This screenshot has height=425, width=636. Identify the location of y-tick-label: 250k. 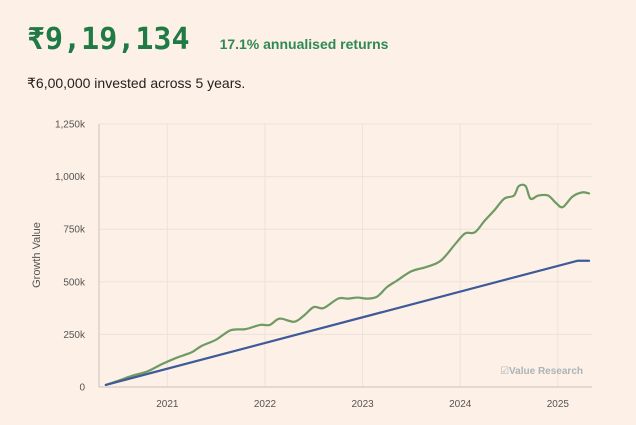
(74, 335).